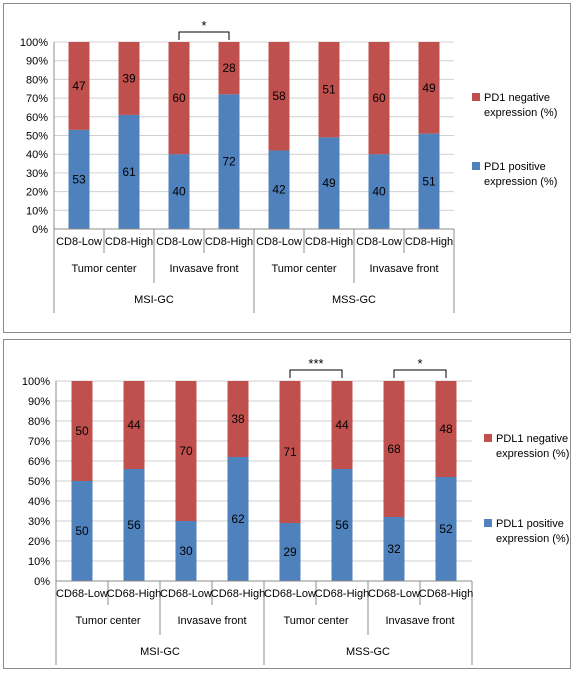 Image resolution: width=575 pixels, height=680 pixels. I want to click on bar-negative-value-label: 58, so click(279, 96).